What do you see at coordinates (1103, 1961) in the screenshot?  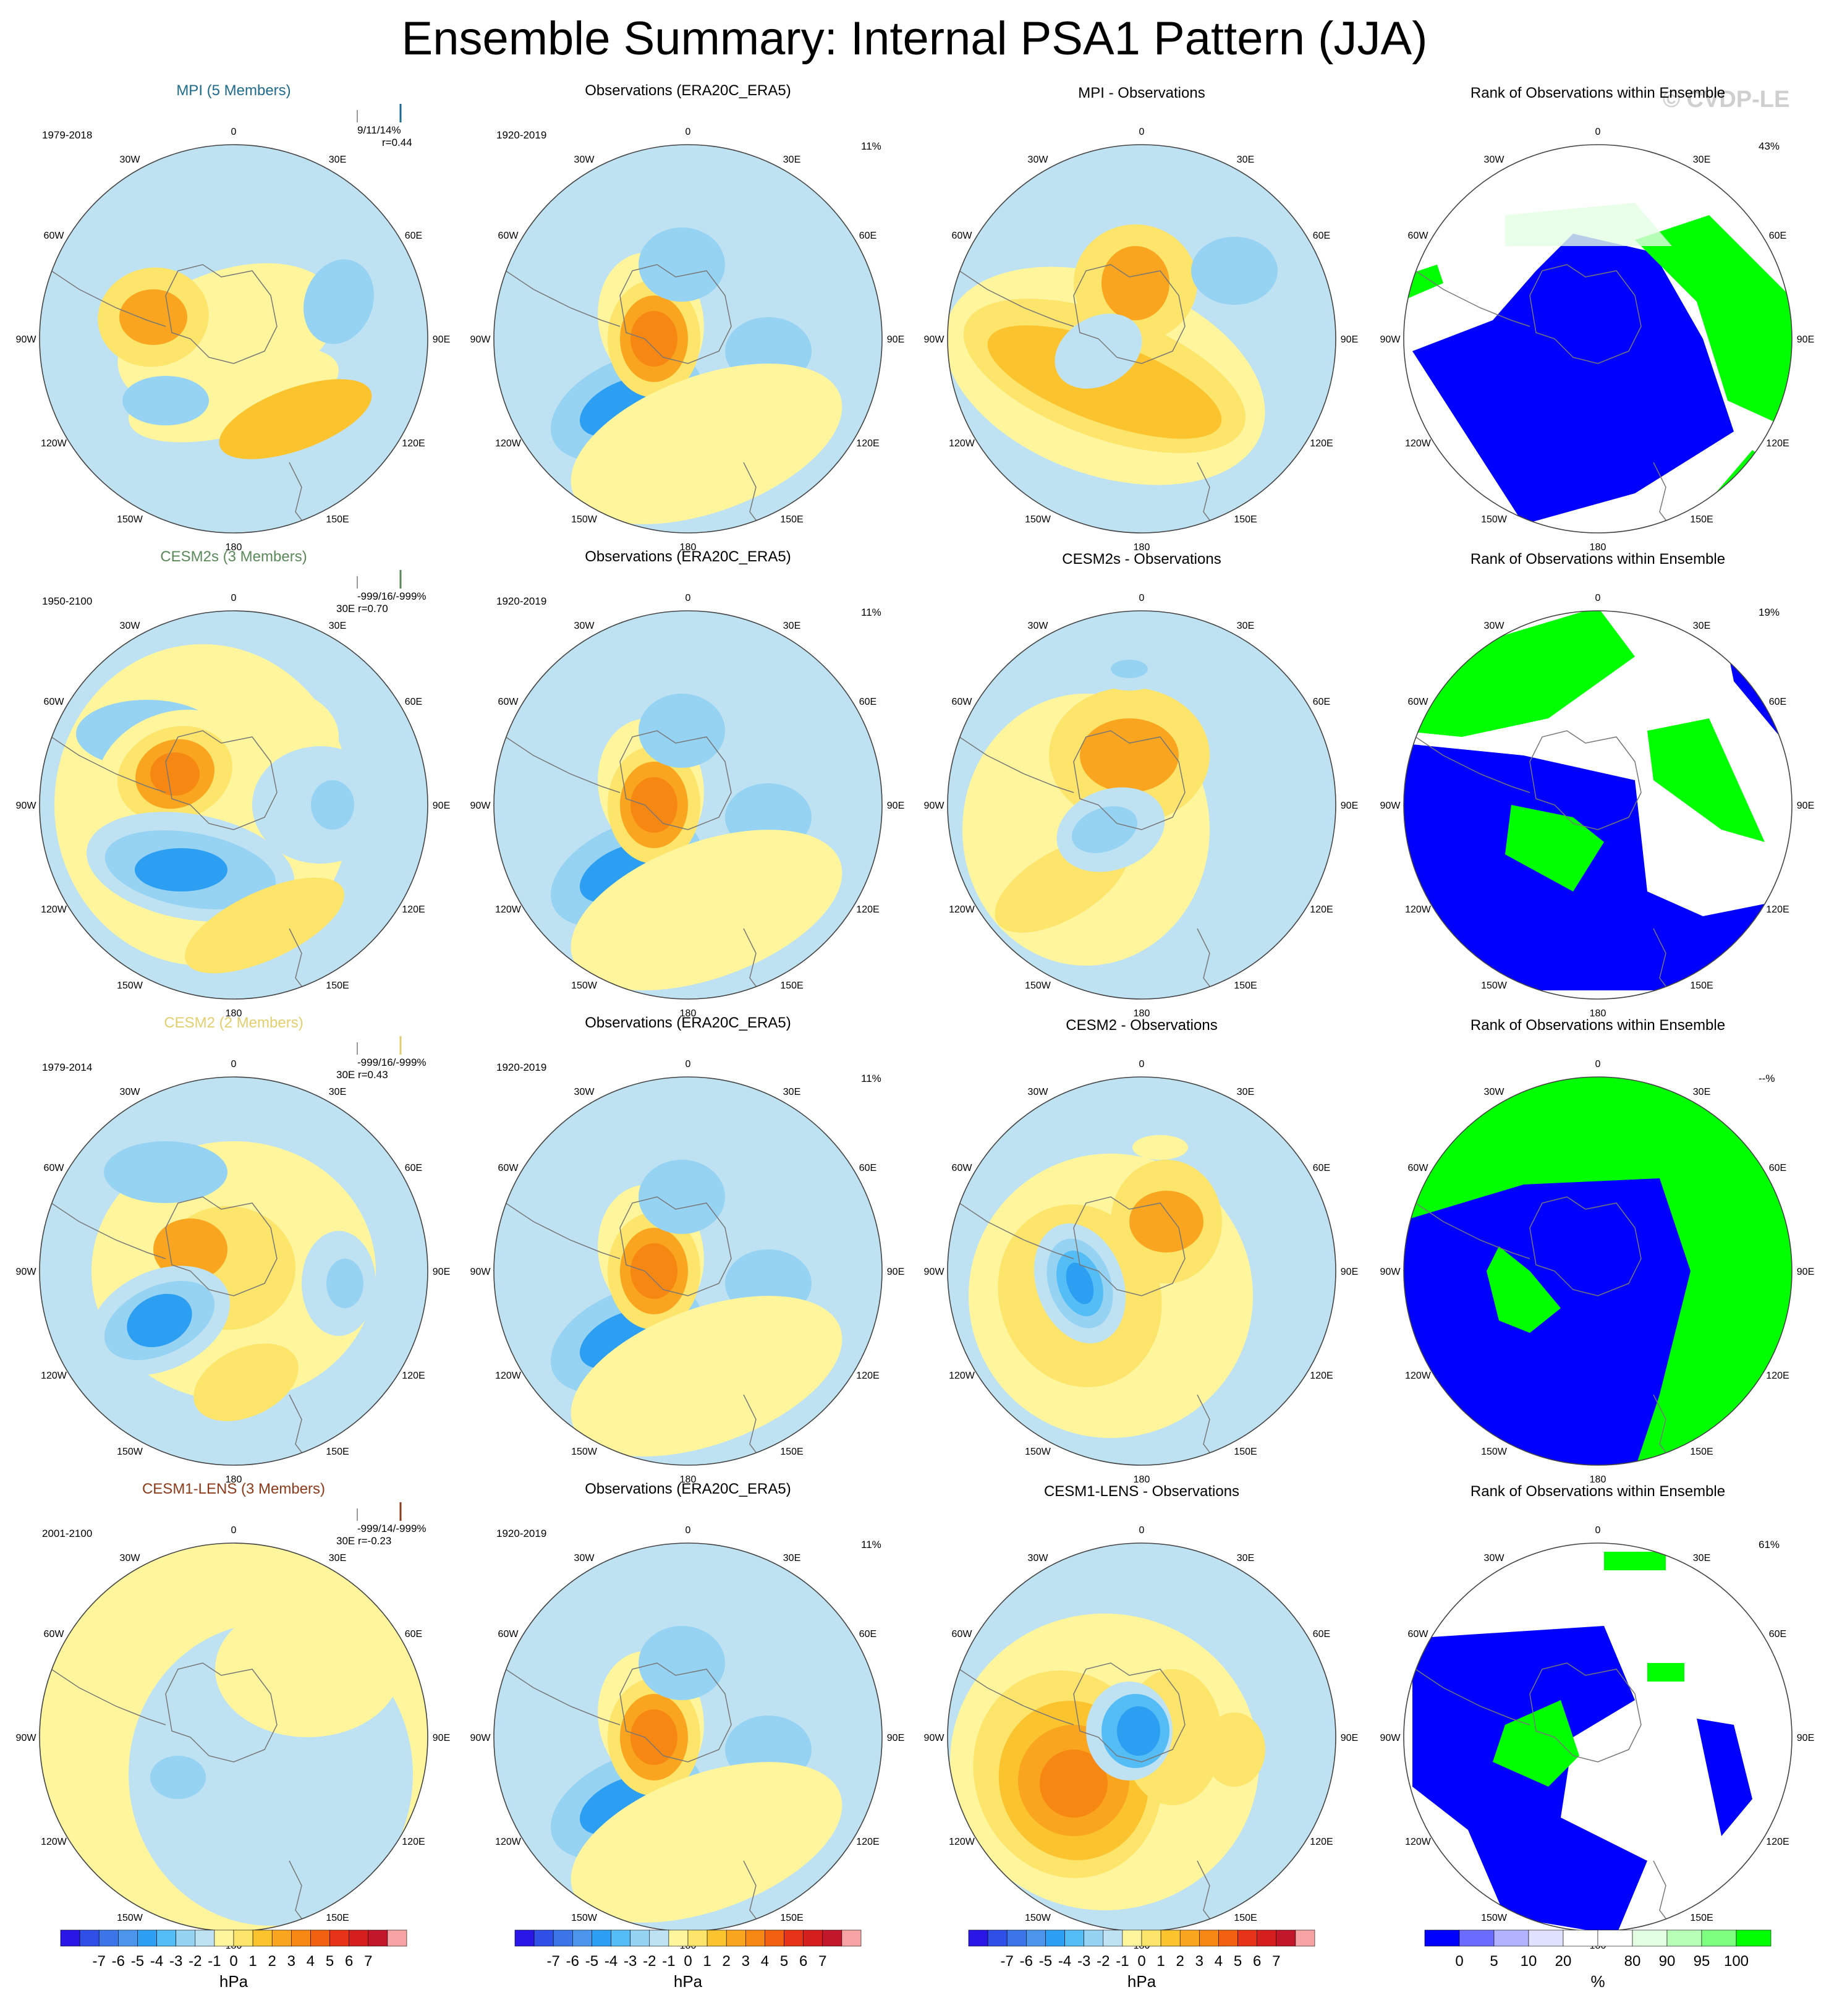 I see `colorbar-tick: -2` at bounding box center [1103, 1961].